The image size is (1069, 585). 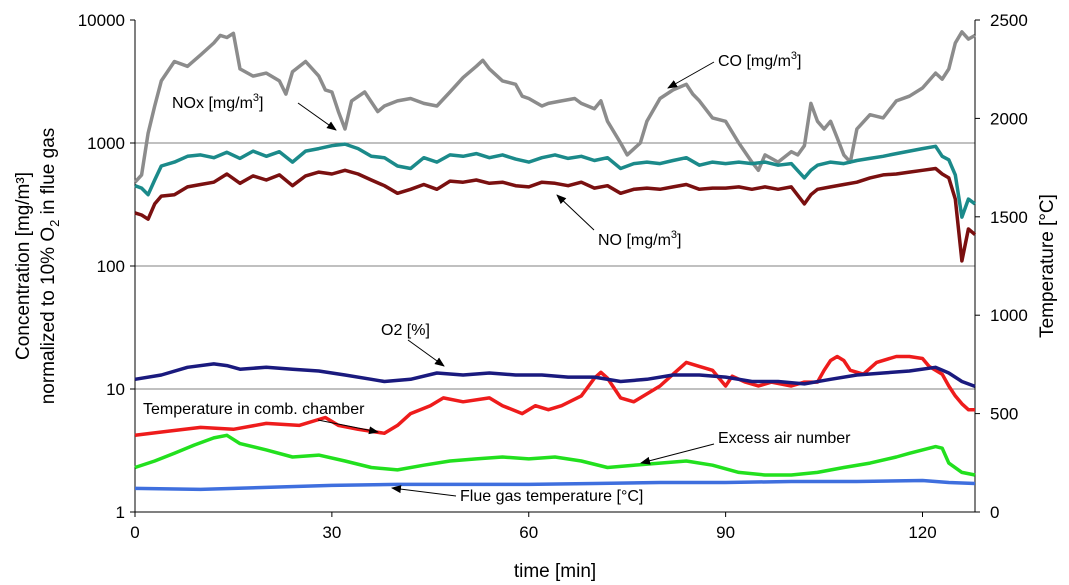 I want to click on y-left-tick-label: 10, so click(x=115, y=389).